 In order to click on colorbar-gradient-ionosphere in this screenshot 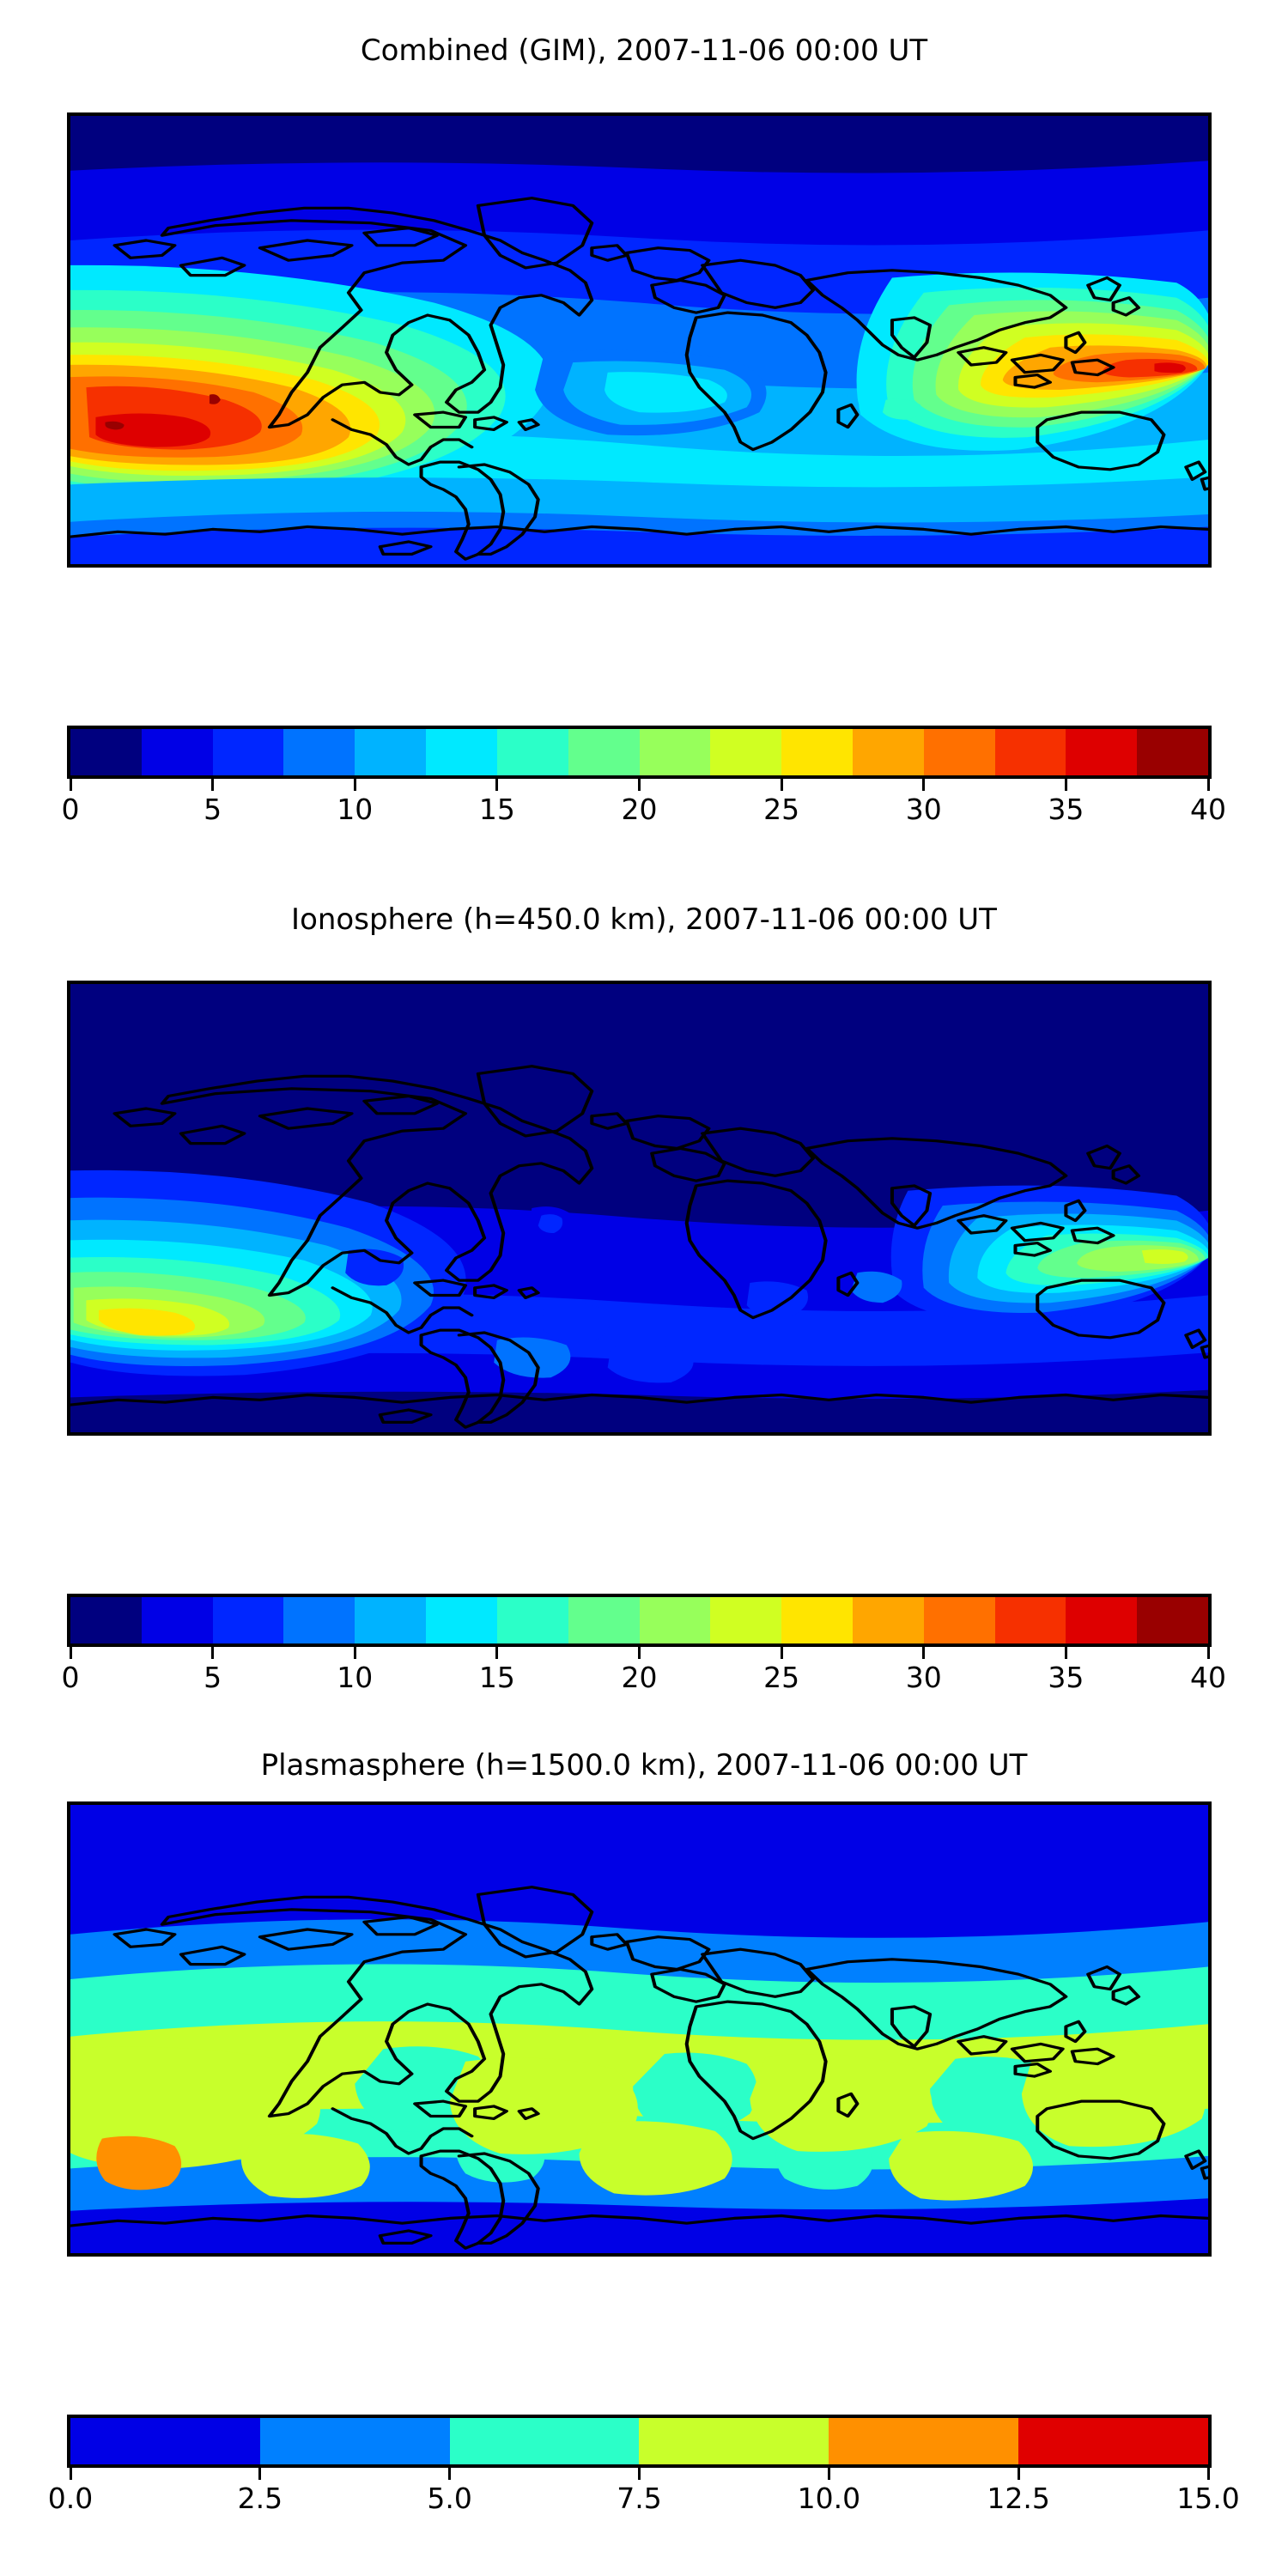, I will do `click(640, 1620)`.